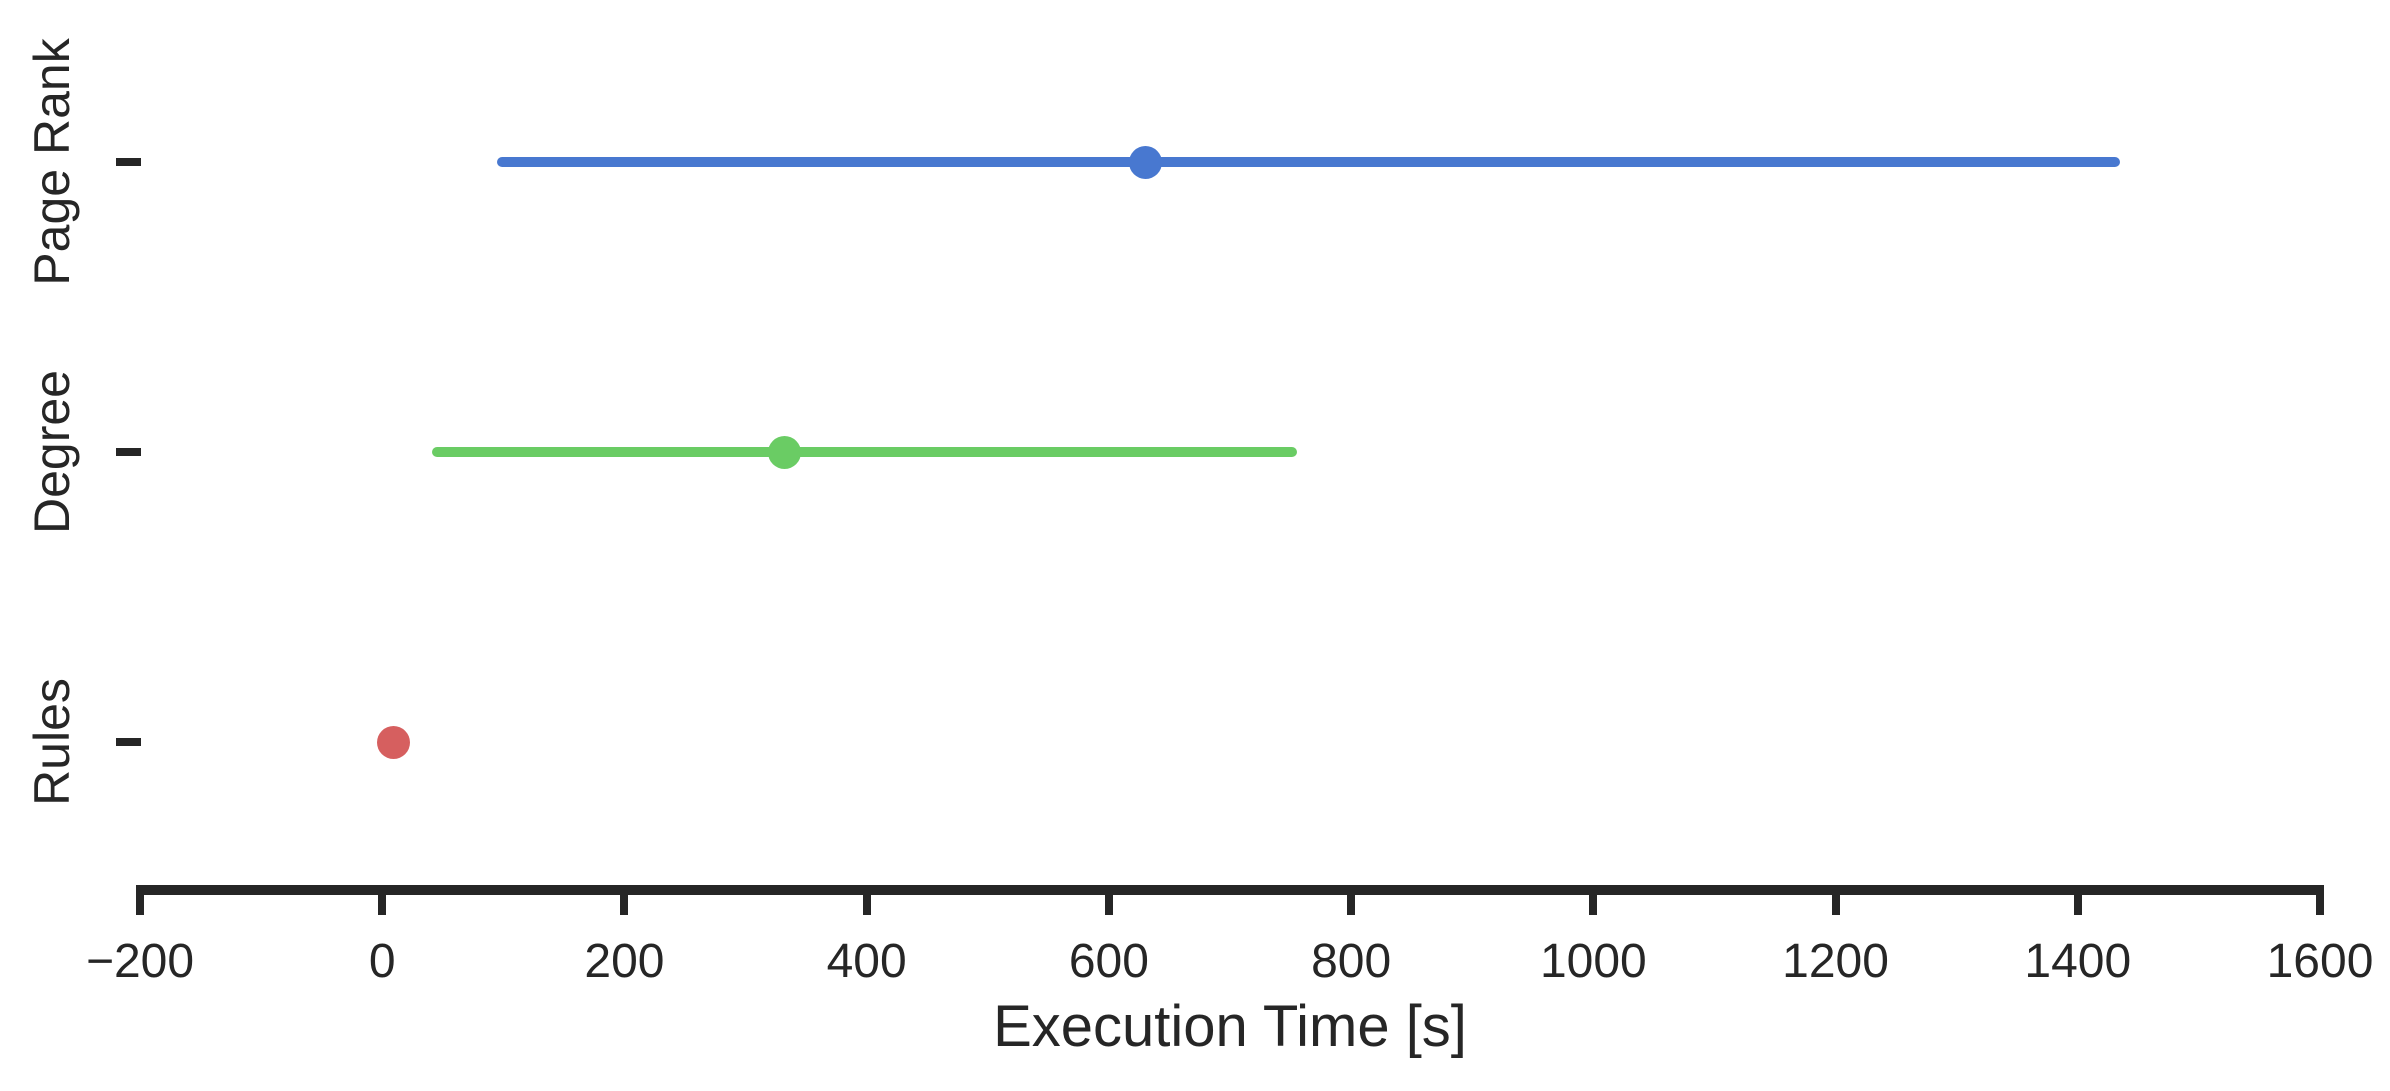 This screenshot has width=2390, height=1091. Describe the element at coordinates (128, 162) in the screenshot. I see `y-axis-tick-page-rank` at that location.